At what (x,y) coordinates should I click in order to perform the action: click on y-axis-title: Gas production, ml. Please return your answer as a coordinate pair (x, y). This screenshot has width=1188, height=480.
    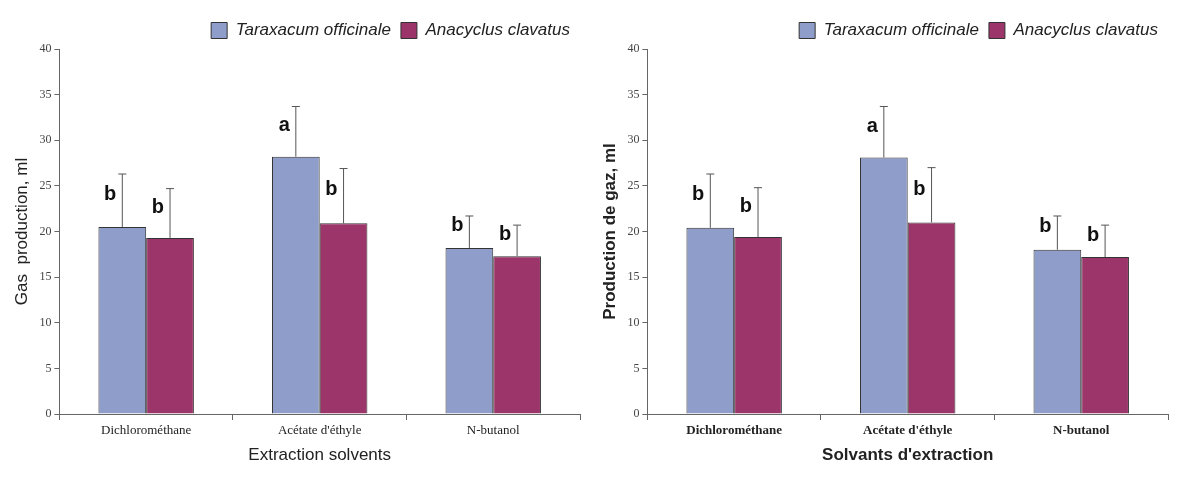
    Looking at the image, I should click on (21, 231).